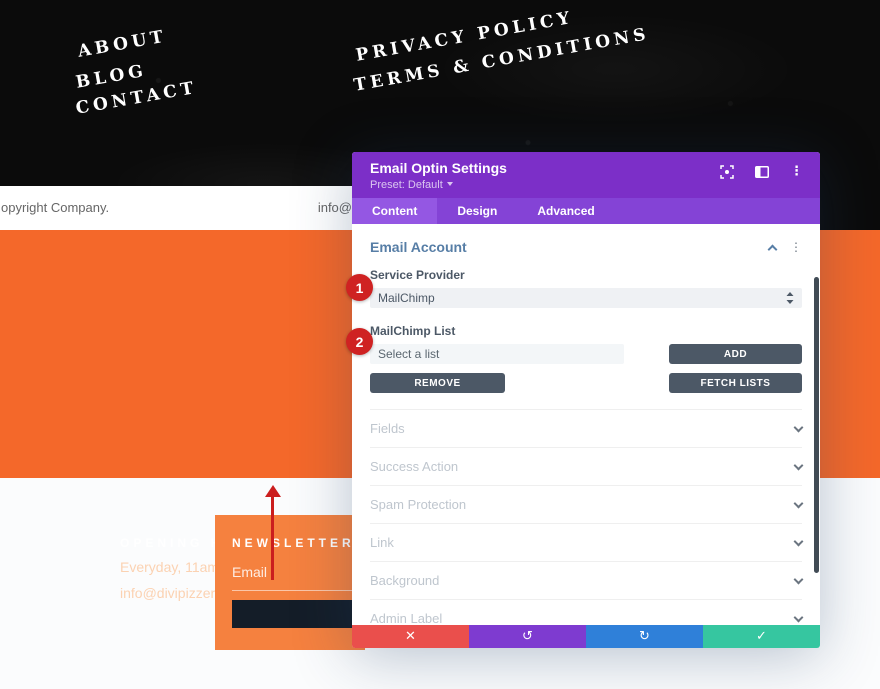 This screenshot has width=880, height=689. What do you see at coordinates (477, 211) in the screenshot?
I see `tab-design: Design` at bounding box center [477, 211].